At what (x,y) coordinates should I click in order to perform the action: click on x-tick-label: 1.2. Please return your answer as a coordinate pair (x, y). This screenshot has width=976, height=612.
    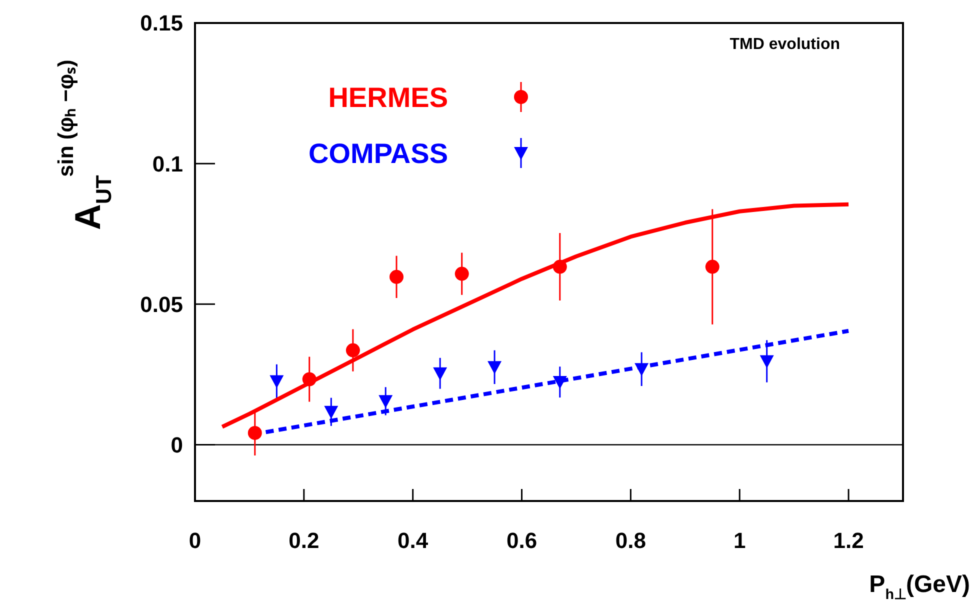
    Looking at the image, I should click on (848, 540).